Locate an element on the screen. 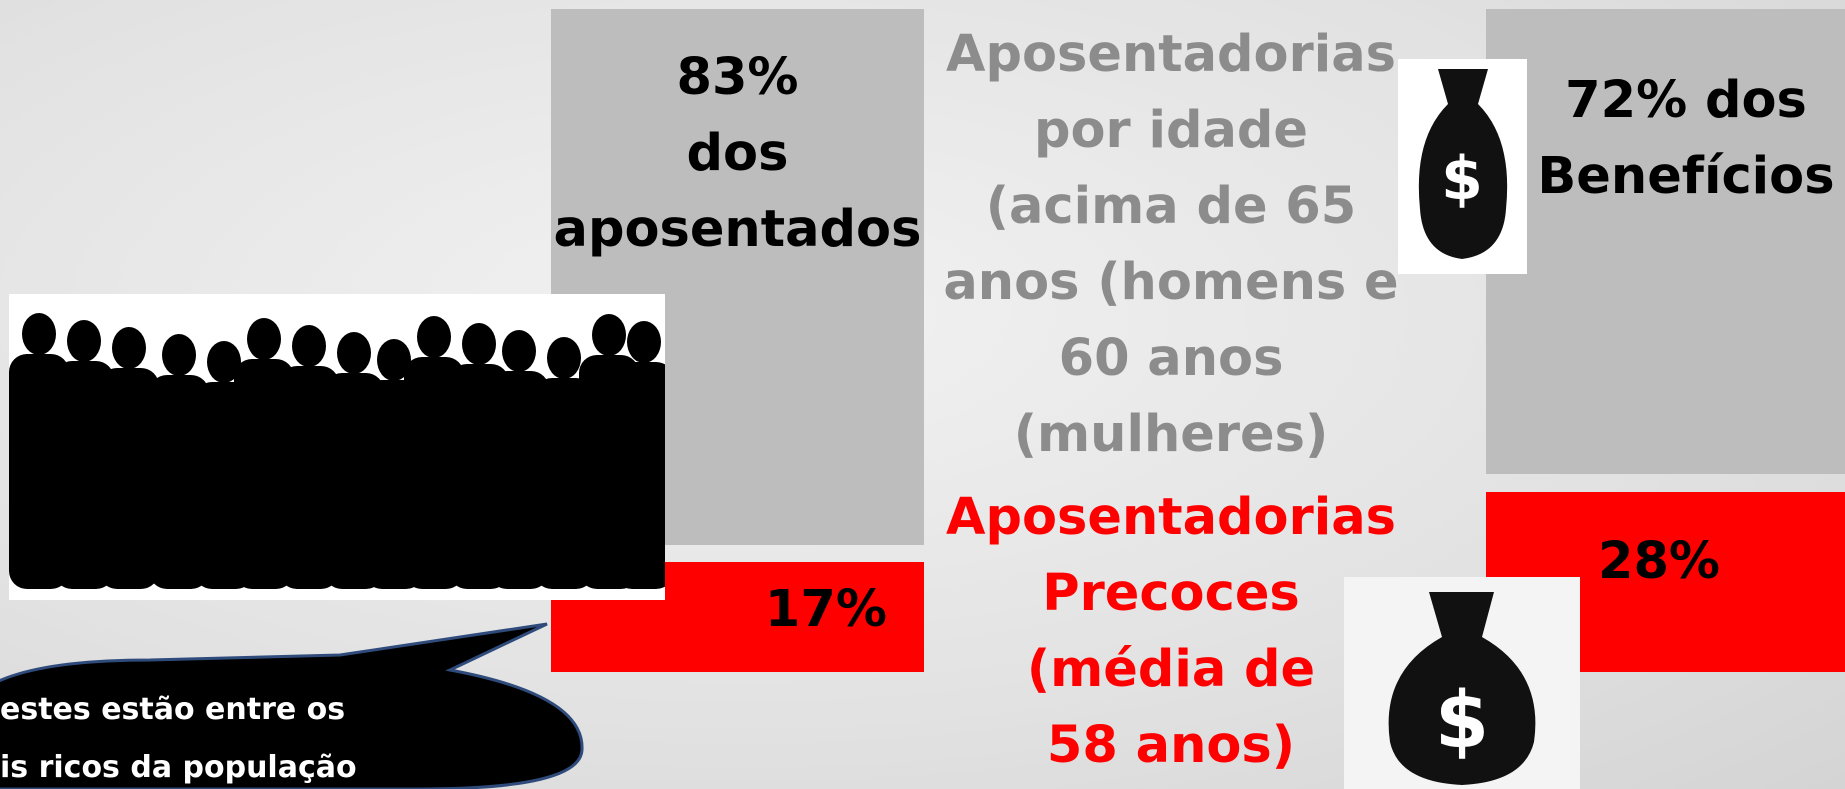 The width and height of the screenshot is (1845, 789). text-line: anos (homens e is located at coordinates (1171, 282).